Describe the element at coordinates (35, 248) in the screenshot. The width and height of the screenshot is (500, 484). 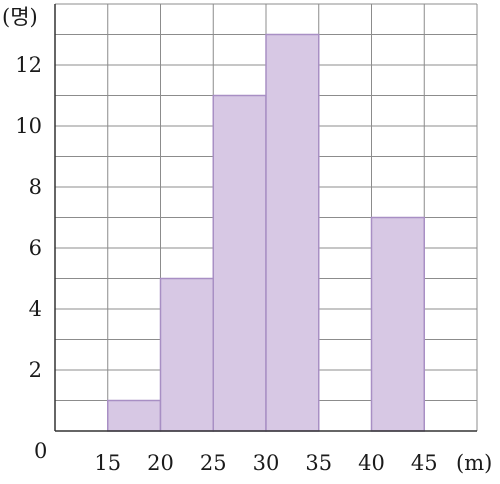
I see `y-tick-label: 6` at that location.